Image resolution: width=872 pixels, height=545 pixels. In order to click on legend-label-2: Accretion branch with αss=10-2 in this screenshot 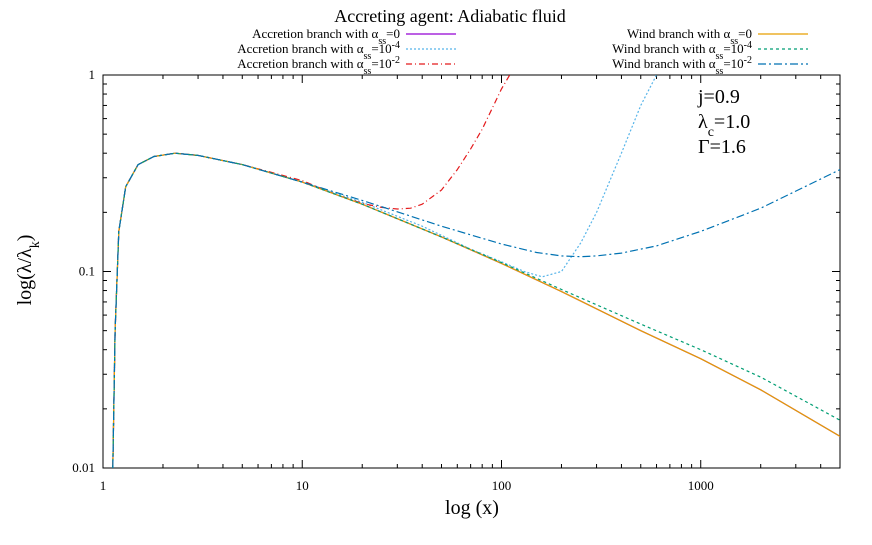, I will do `click(318, 66)`.